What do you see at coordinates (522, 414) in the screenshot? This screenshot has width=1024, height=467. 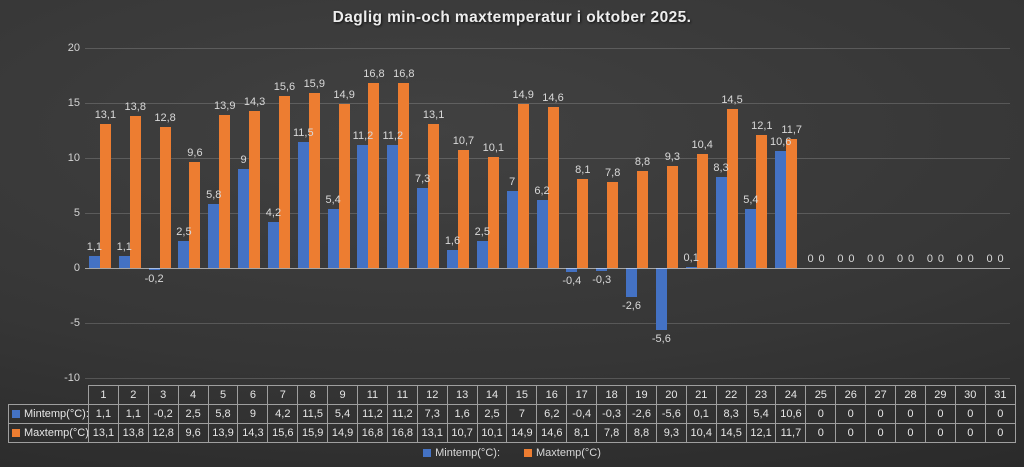 I see `table-cell-mintemp-15: 7` at bounding box center [522, 414].